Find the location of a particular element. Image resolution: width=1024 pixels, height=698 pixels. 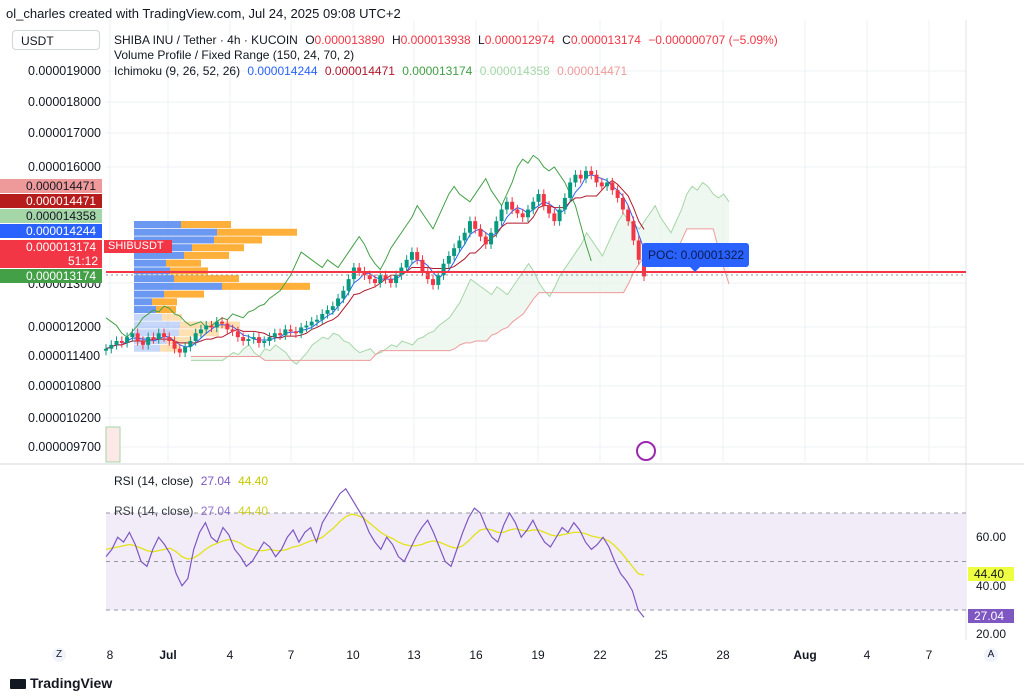

rsi-legend-top: RSI (14, close) 27.04 44.40 is located at coordinates (191, 481).